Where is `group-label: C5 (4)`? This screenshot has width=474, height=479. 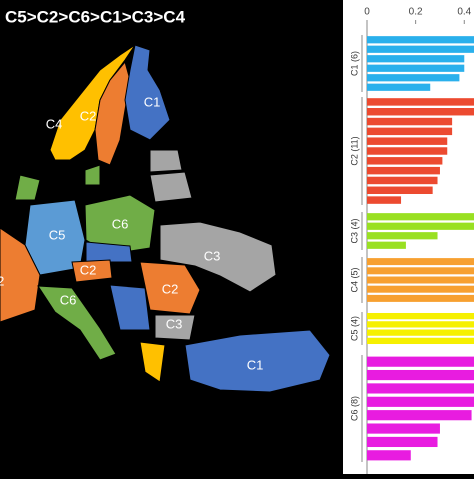
group-label: C5 (4) is located at coordinates (354, 328).